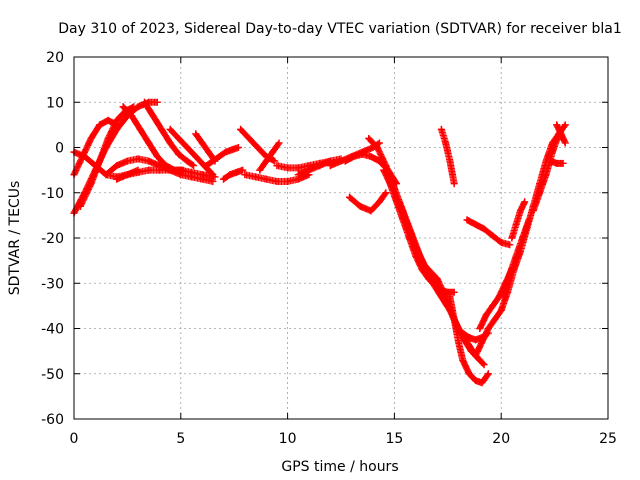 This screenshot has width=640, height=480. What do you see at coordinates (339, 467) in the screenshot?
I see `x-axis-label: GPS time / hours` at bounding box center [339, 467].